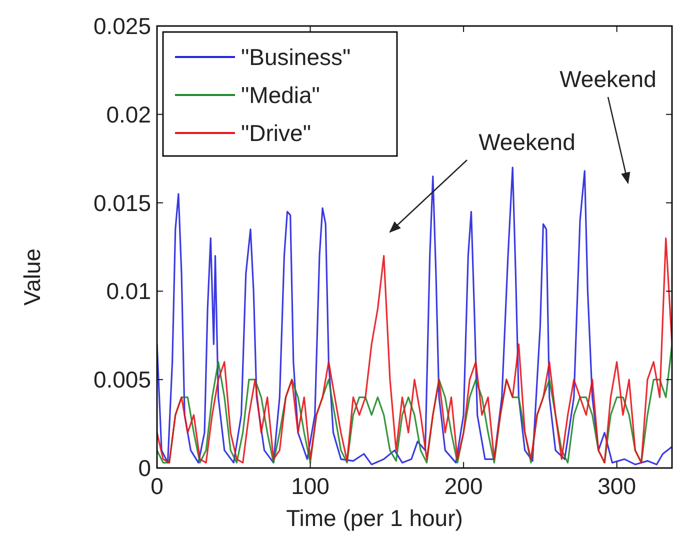 This screenshot has width=675, height=544. I want to click on legend-label: "Business", so click(296, 57).